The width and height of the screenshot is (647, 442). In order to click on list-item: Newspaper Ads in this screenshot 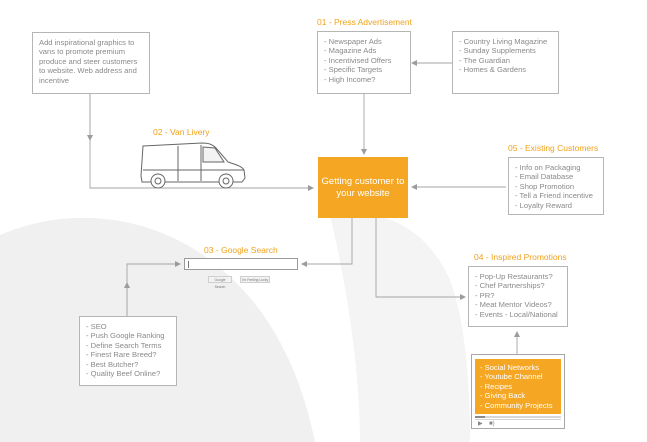, I will do `click(364, 41)`.